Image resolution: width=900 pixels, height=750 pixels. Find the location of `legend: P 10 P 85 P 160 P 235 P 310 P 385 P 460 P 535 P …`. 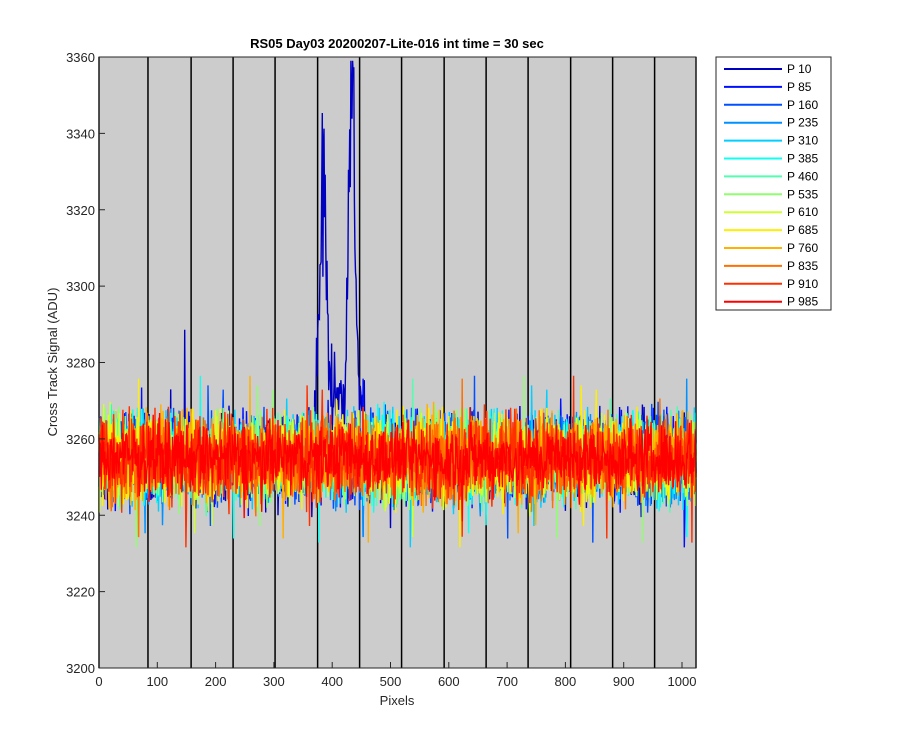

legend: P 10 P 85 P 160 P 235 P 310 P 385 P 460 P 535 P … is located at coordinates (773, 183).